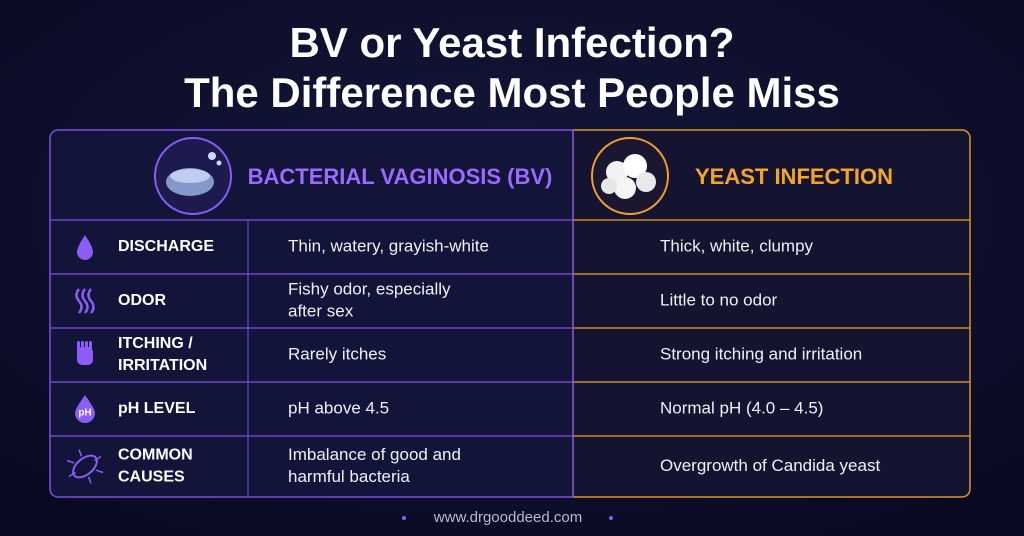 Image resolution: width=1024 pixels, height=536 pixels. Describe the element at coordinates (400, 176) in the screenshot. I see `column-header: BACTERIAL VAGINOSIS (BV)` at that location.